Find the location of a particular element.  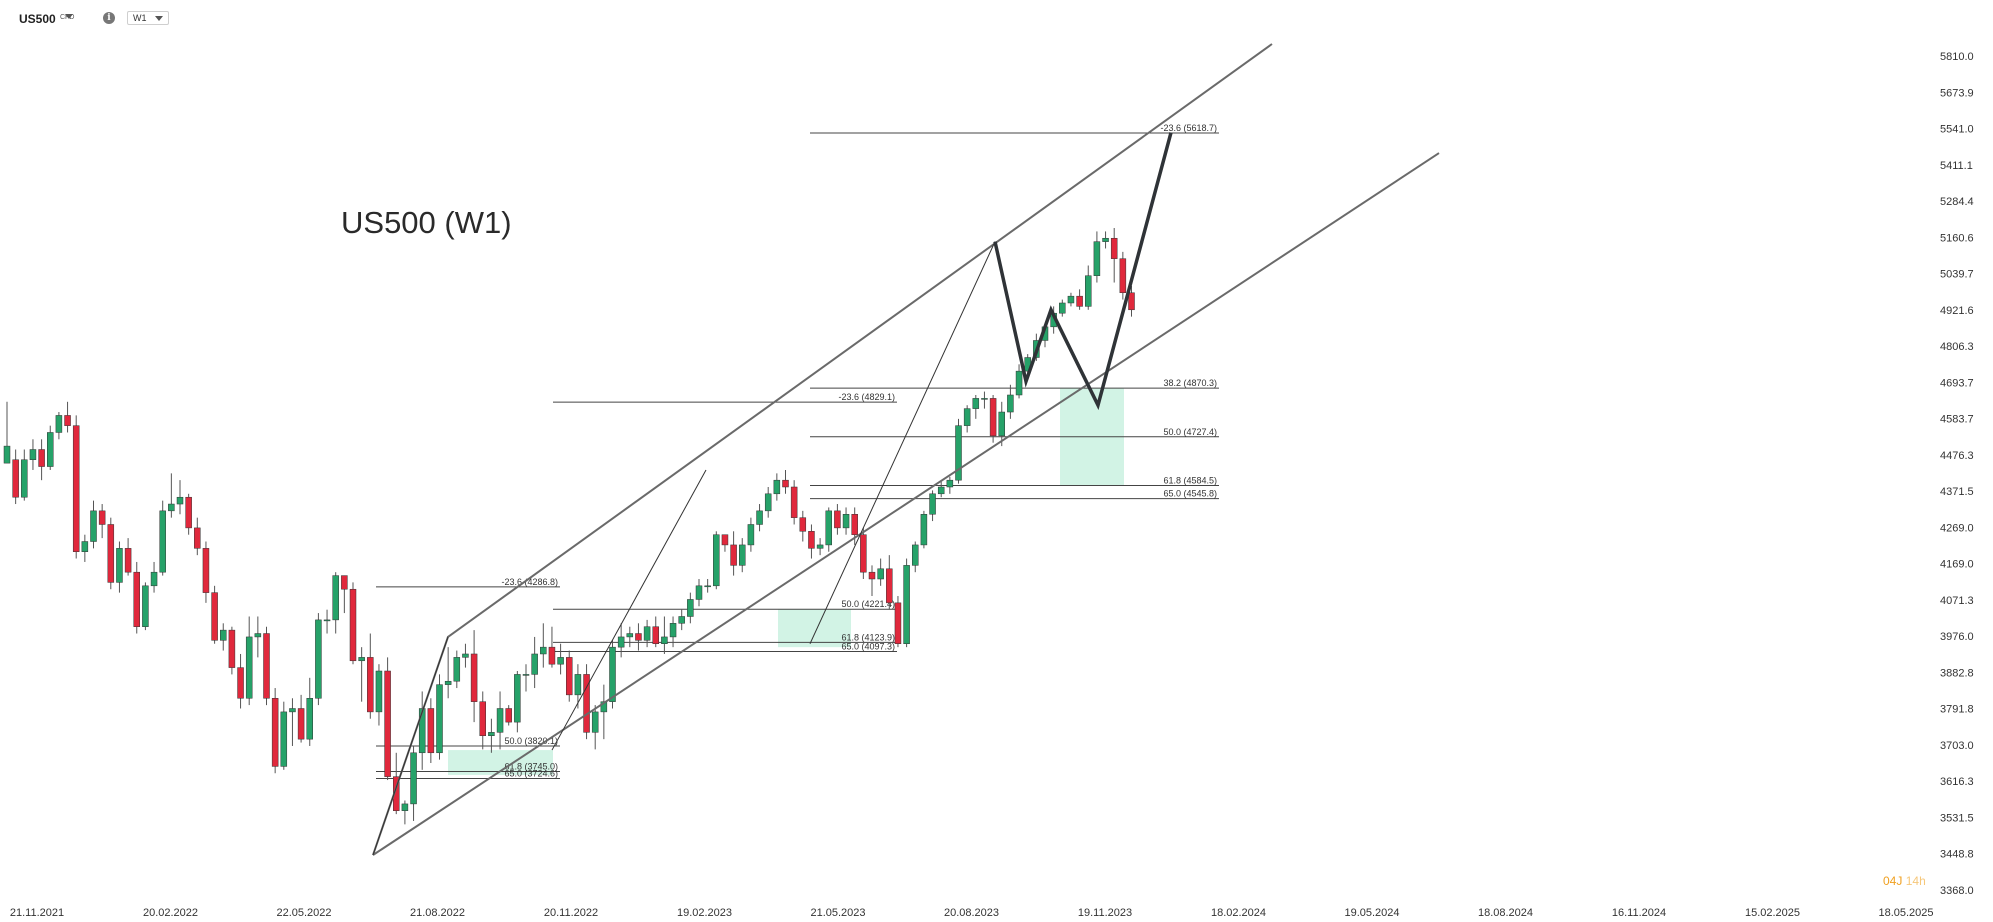

x-axis-tick-label: 21.11.2021 is located at coordinates (37, 913).